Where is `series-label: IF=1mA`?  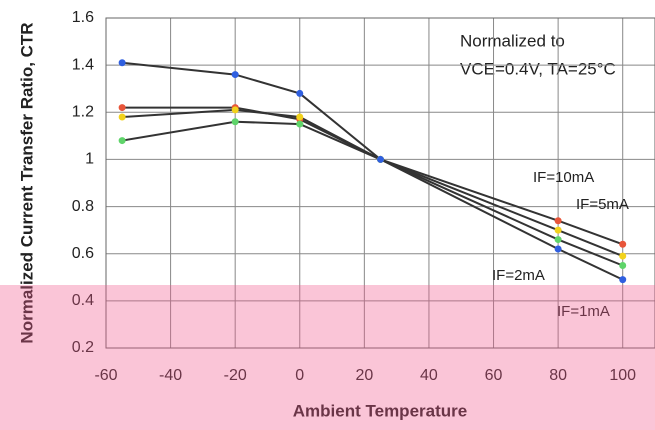 series-label: IF=1mA is located at coordinates (583, 311).